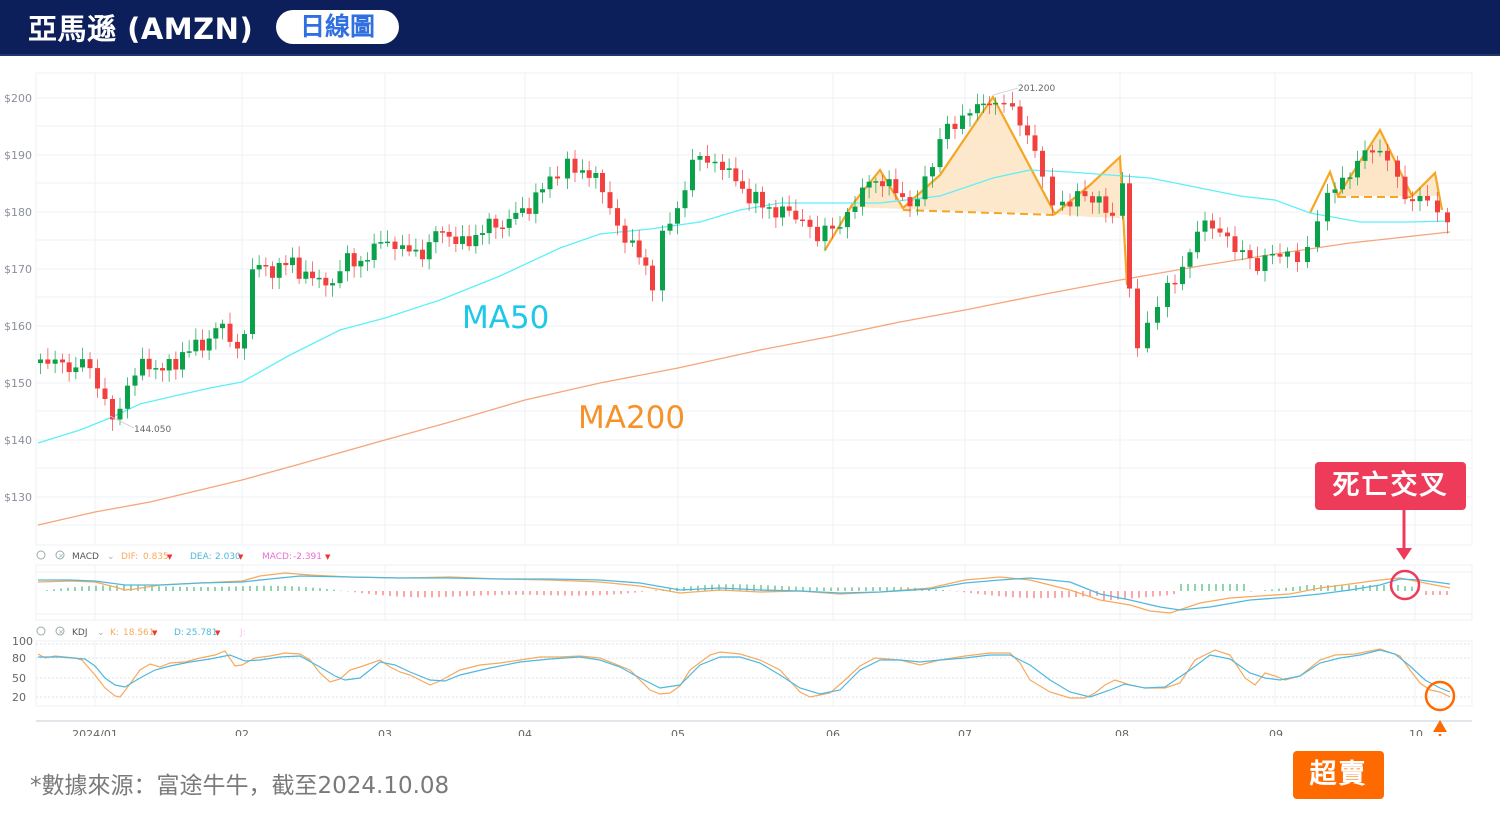 This screenshot has height=827, width=1500. Describe the element at coordinates (18, 155) in the screenshot. I see `y-tick-190: $190` at that location.